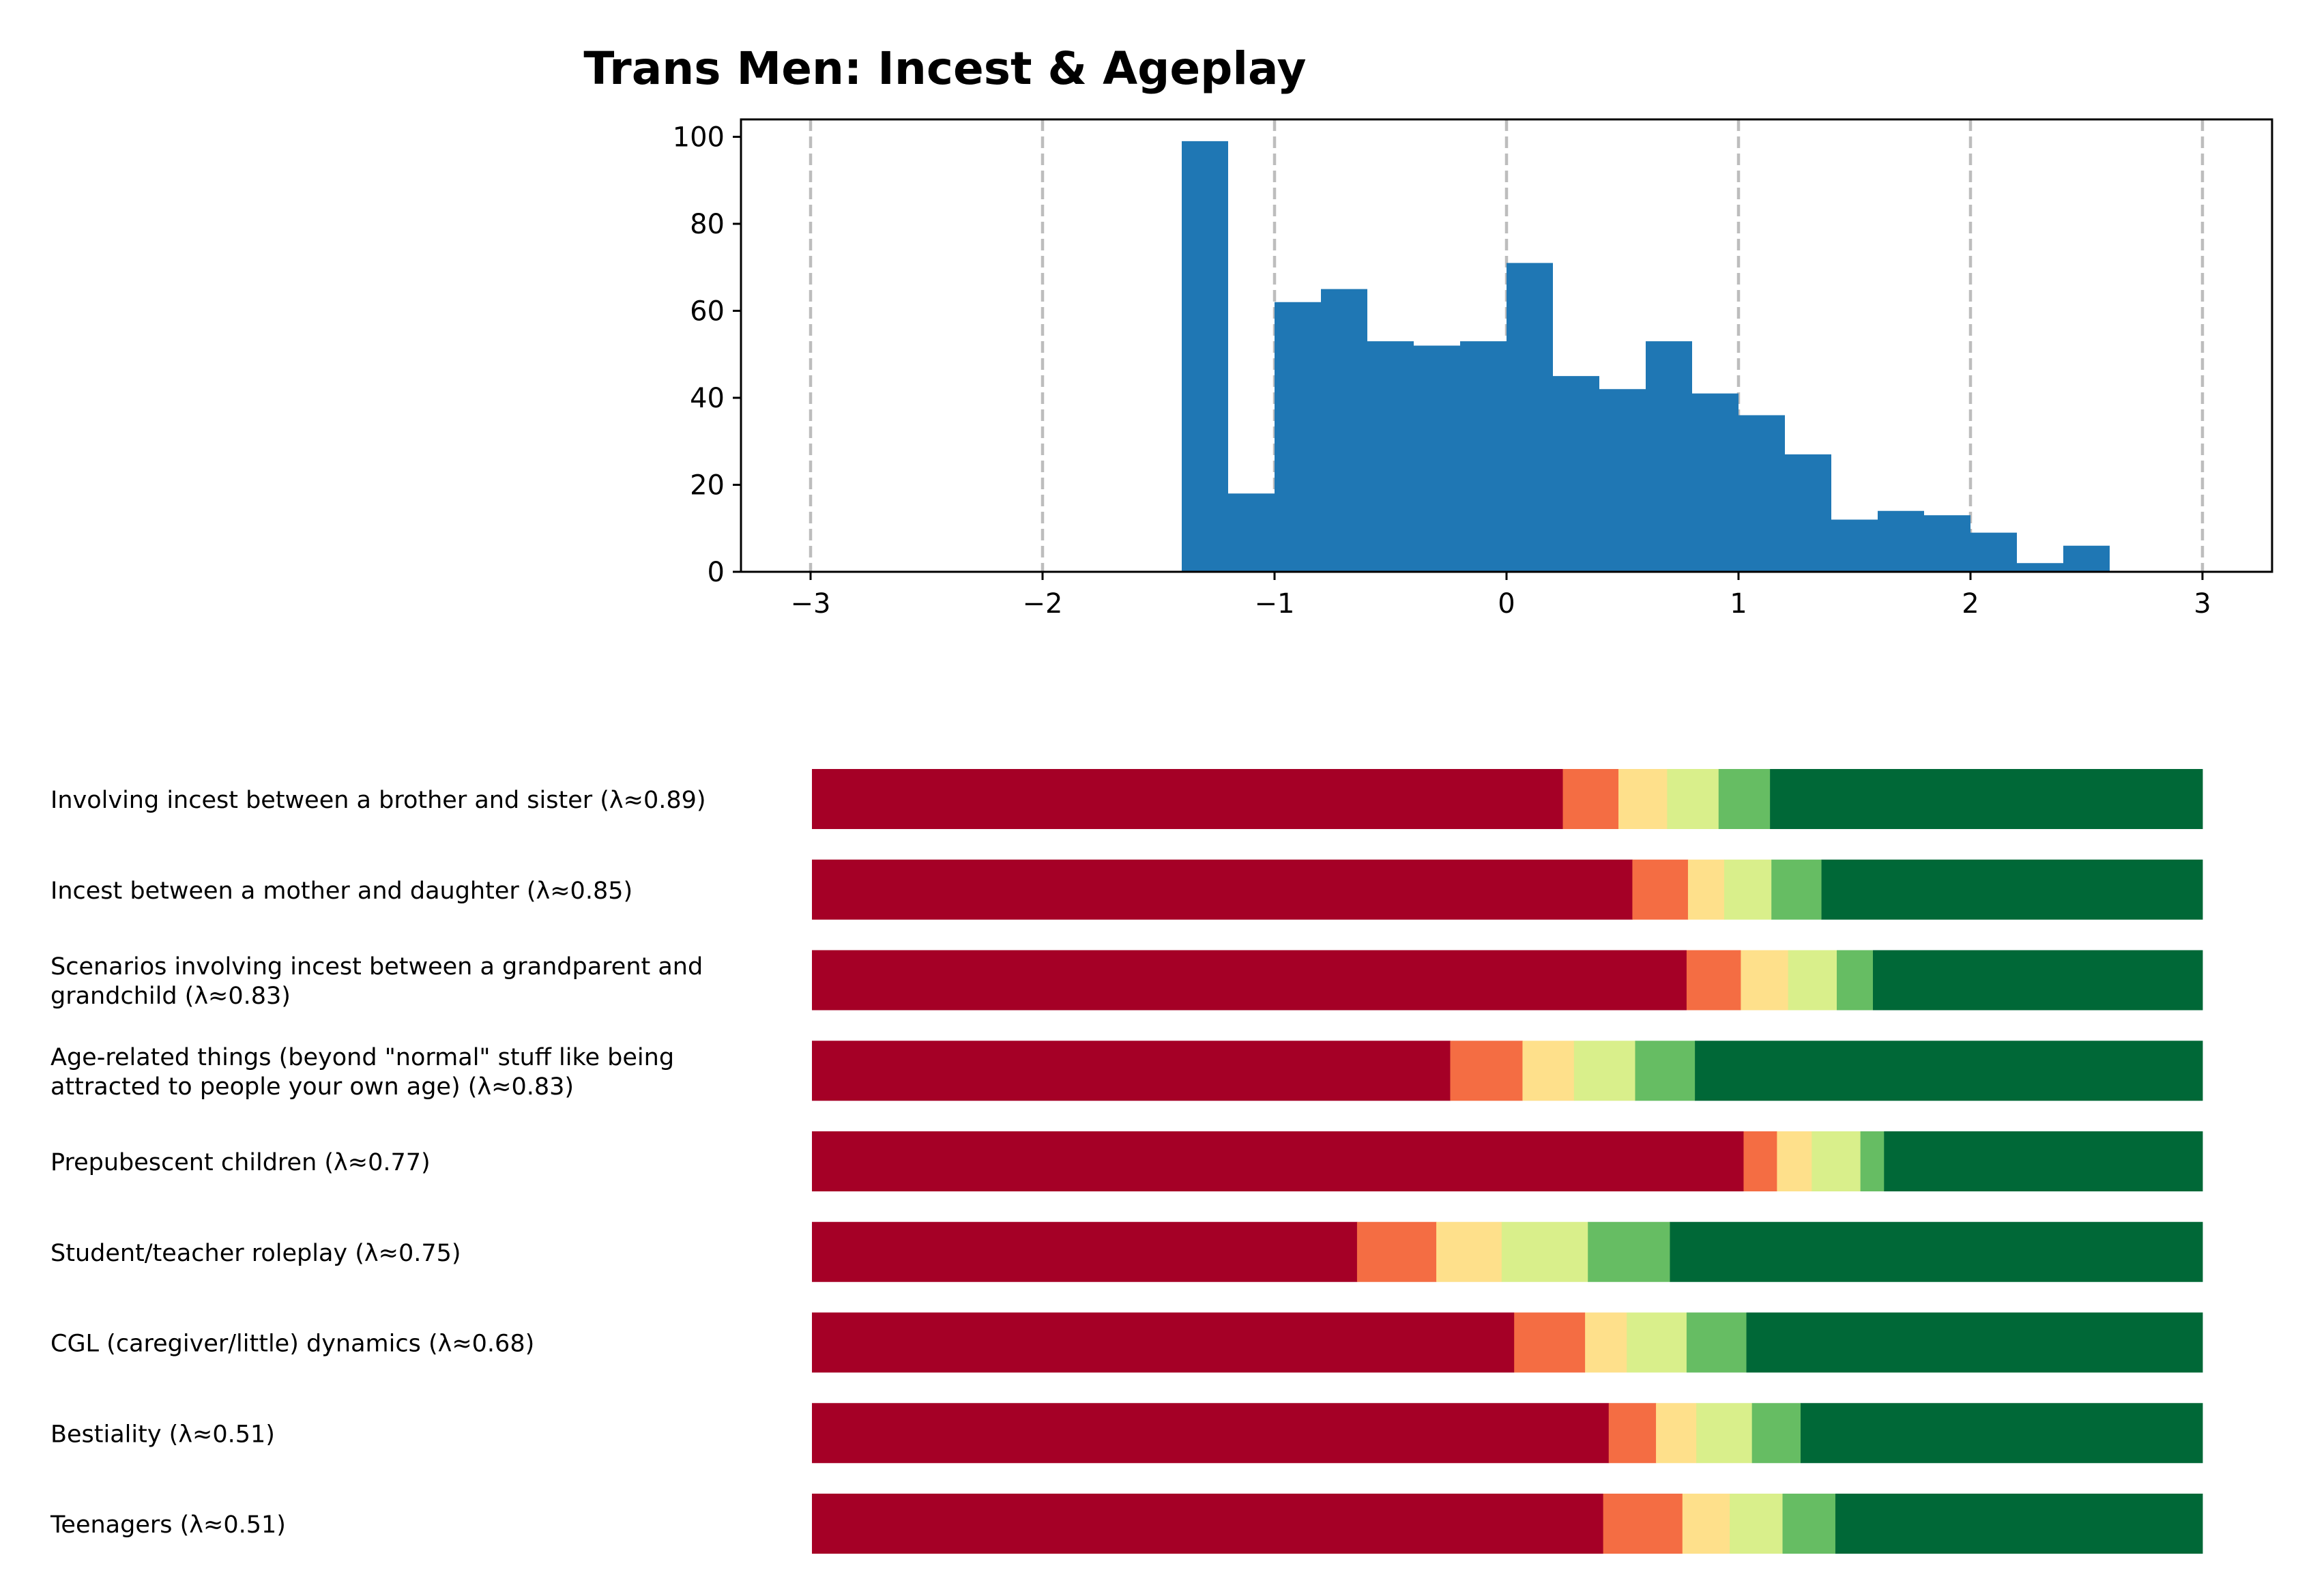 The image size is (2313, 1596). What do you see at coordinates (1043, 604) in the screenshot?
I see `x-tick-label: −2` at bounding box center [1043, 604].